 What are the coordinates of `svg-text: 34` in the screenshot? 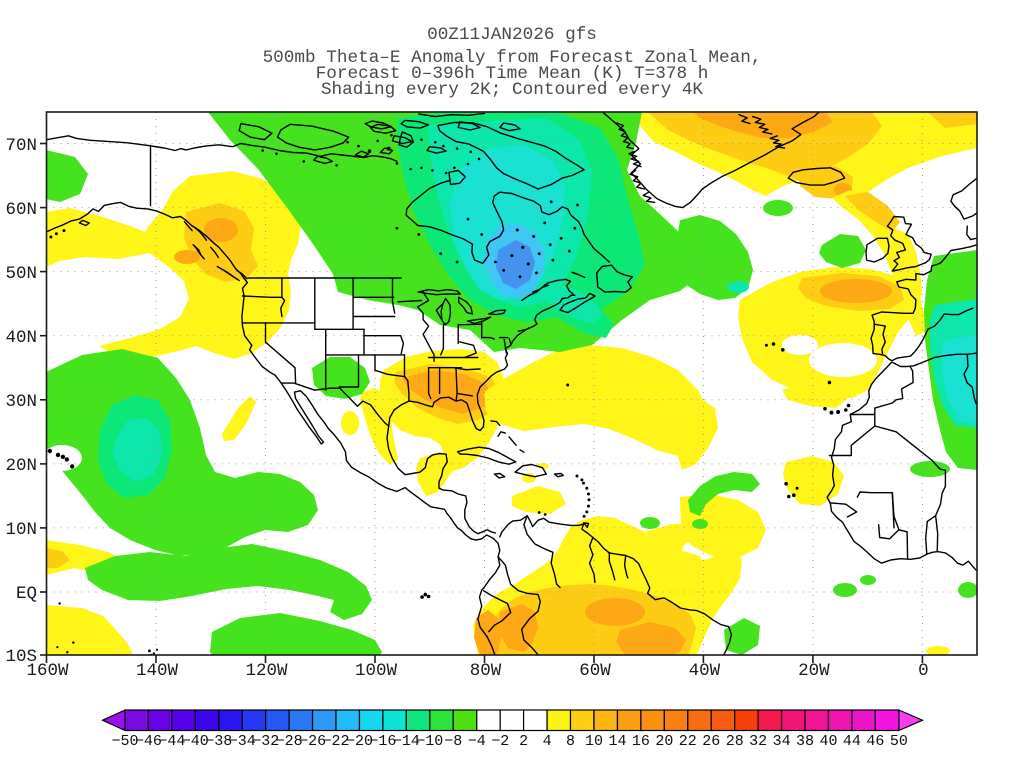 It's located at (782, 741).